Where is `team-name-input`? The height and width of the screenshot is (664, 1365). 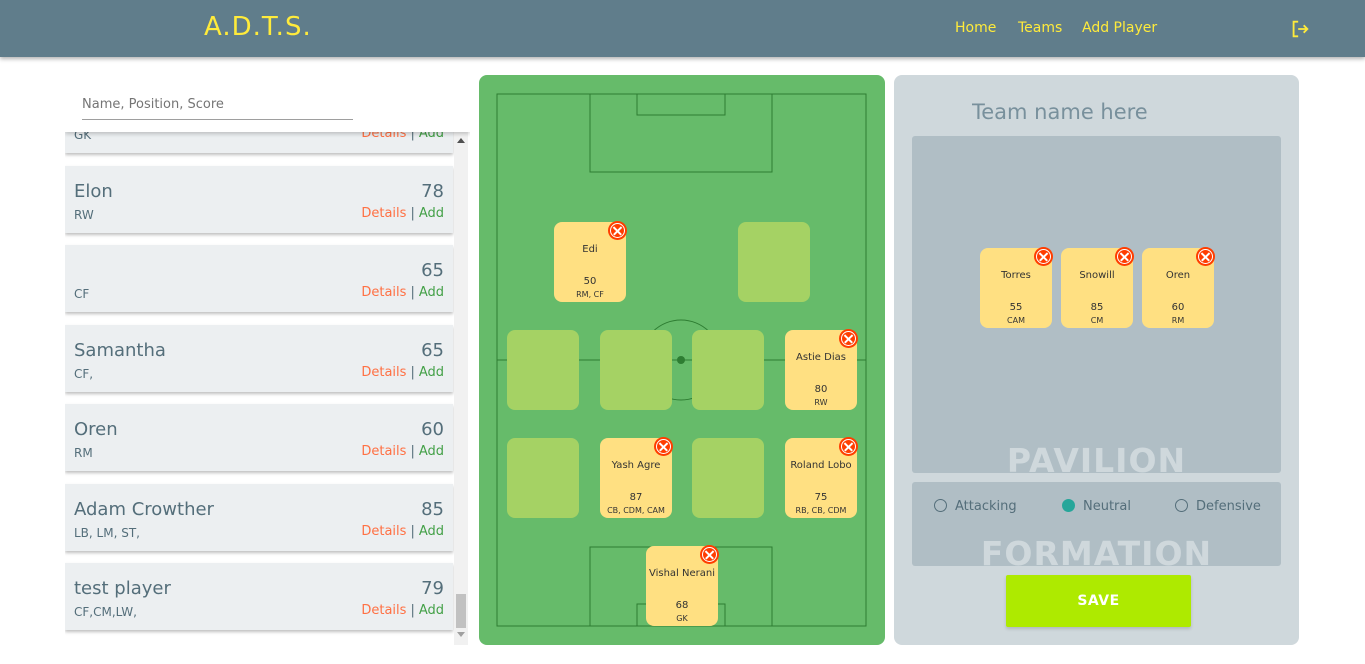 team-name-input is located at coordinates (1097, 112).